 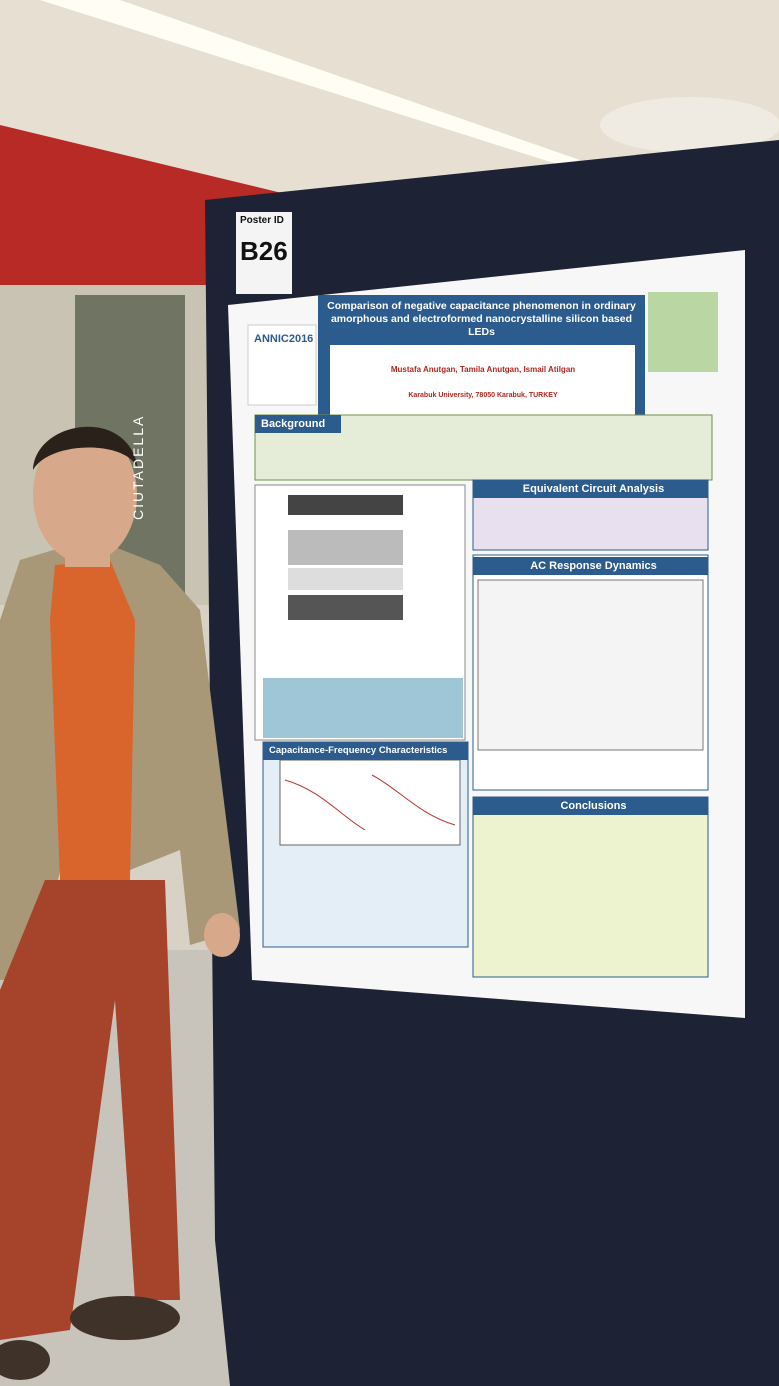 What do you see at coordinates (590, 489) in the screenshot?
I see `section-heading: Equivalent Circuit Analysis` at bounding box center [590, 489].